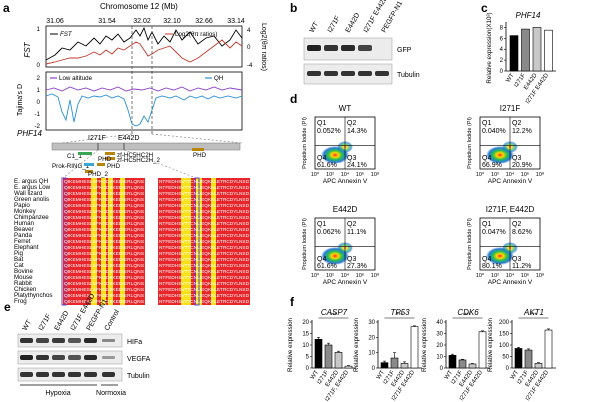 This screenshot has width=600, height=402. Describe the element at coordinates (357, 165) in the screenshot. I see `quadrant-label: 24.1%` at that location.